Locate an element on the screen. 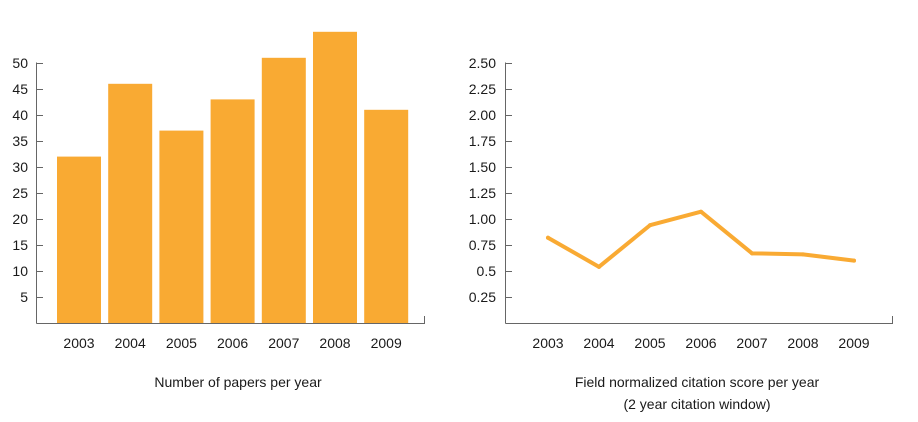 The image size is (918, 422). bar-2004 is located at coordinates (130, 203).